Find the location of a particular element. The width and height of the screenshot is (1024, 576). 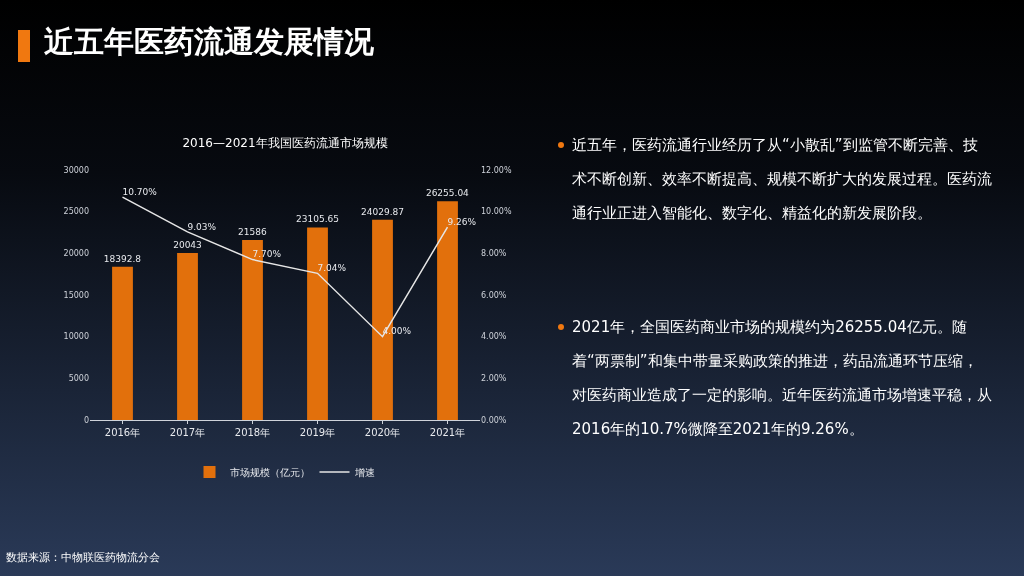

legend-label: 市场规模（亿元） is located at coordinates (269, 472).